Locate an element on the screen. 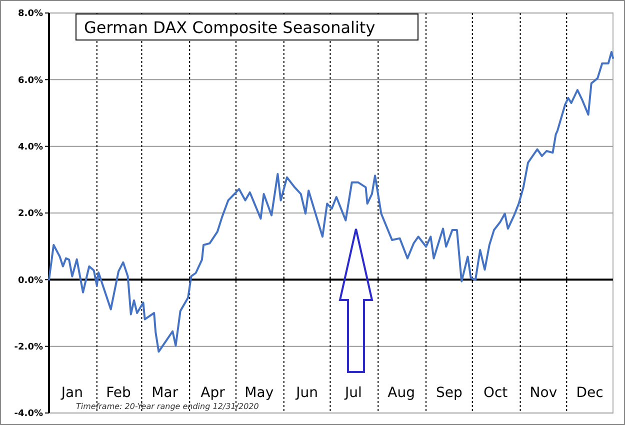 This screenshot has width=625, height=425. chart-title: German DAX Composite Seasonality is located at coordinates (230, 27).